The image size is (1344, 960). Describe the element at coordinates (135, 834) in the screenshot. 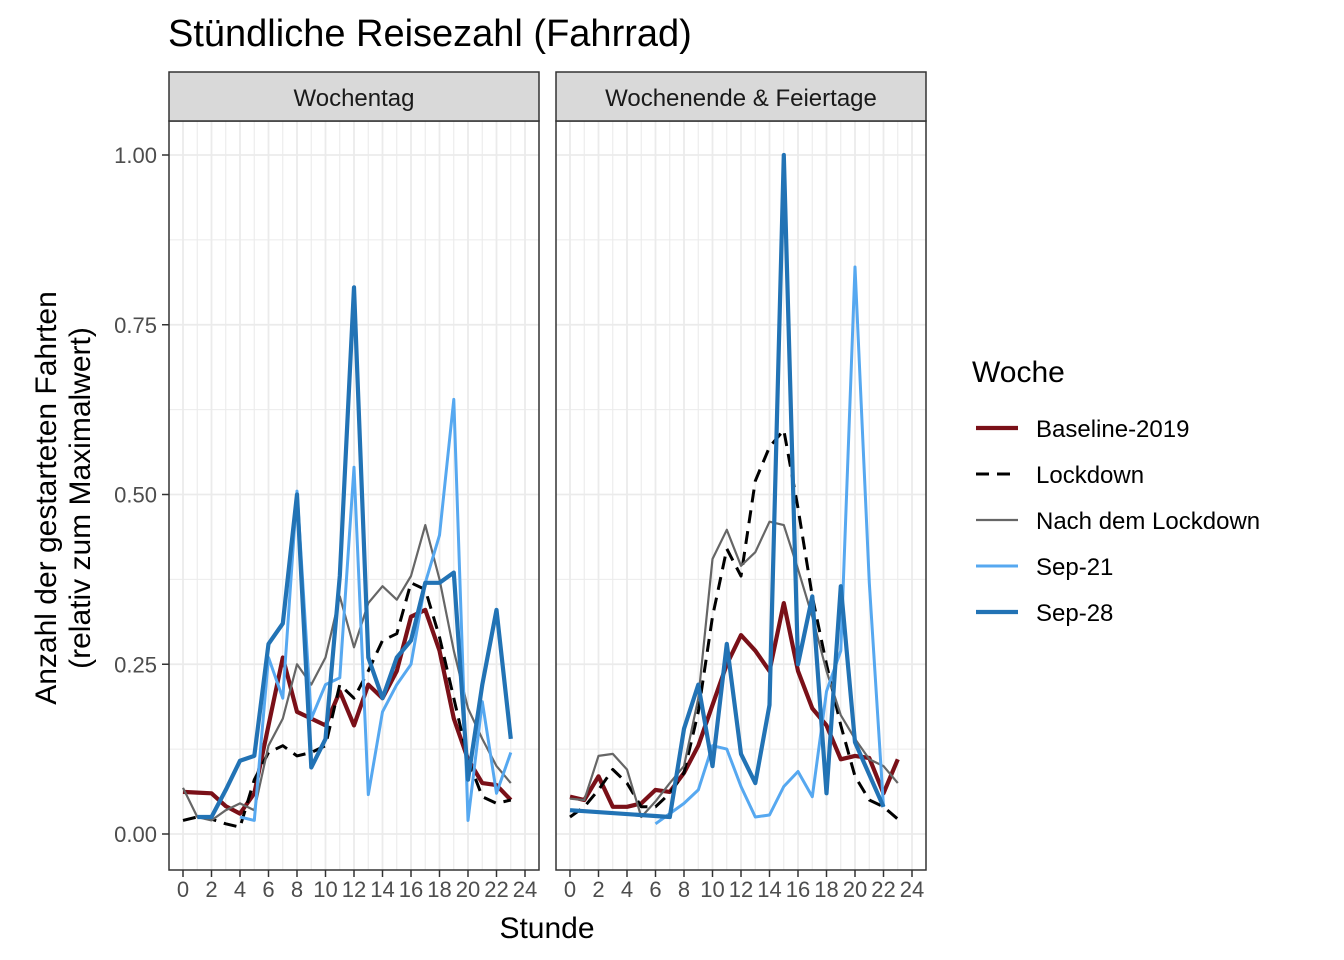

I see `y-tick-label: 0.00` at that location.